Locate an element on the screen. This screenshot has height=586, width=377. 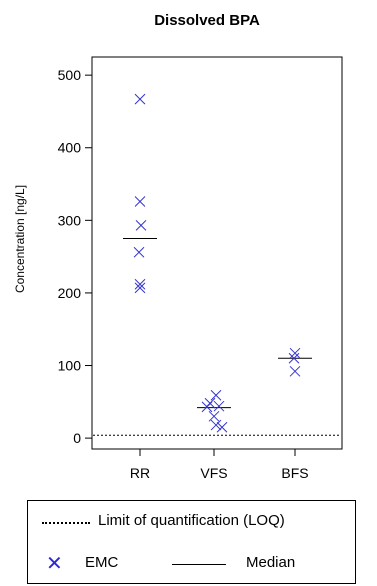
y-axis-label: Concentration [ng/L] is located at coordinates (20, 239).